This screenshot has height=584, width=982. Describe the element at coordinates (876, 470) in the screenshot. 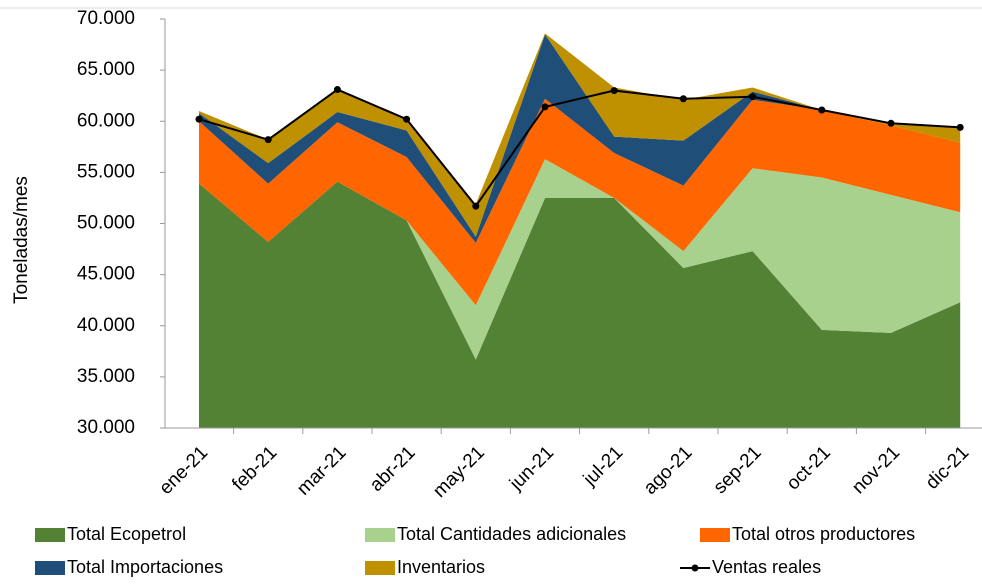

I see `x-tick-label: nov-21` at that location.